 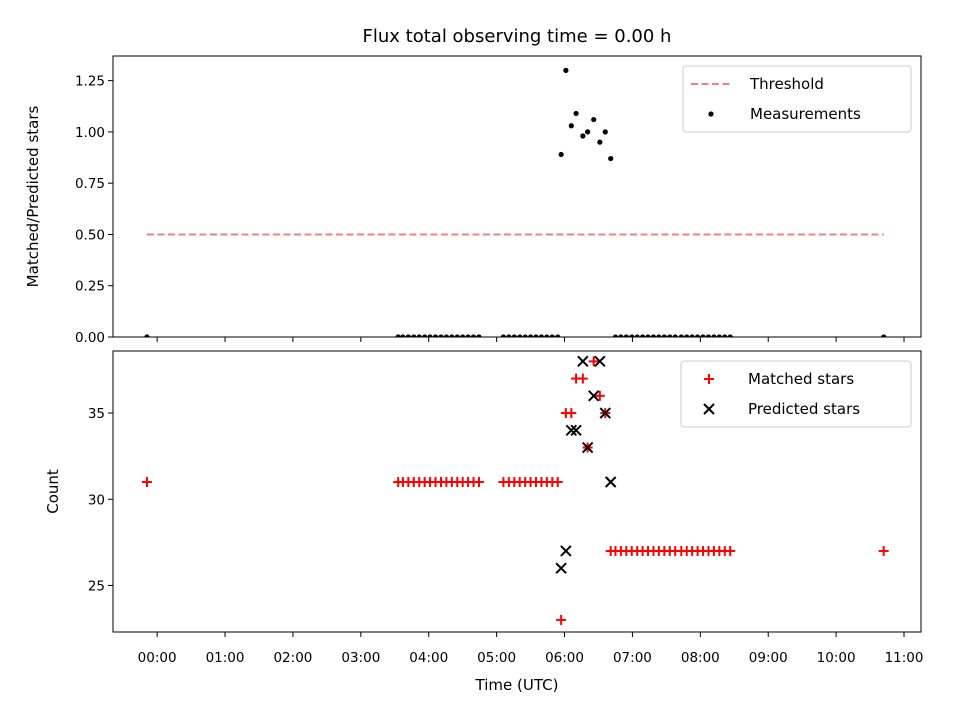 I want to click on x-tick-label: 10:00, so click(x=836, y=658).